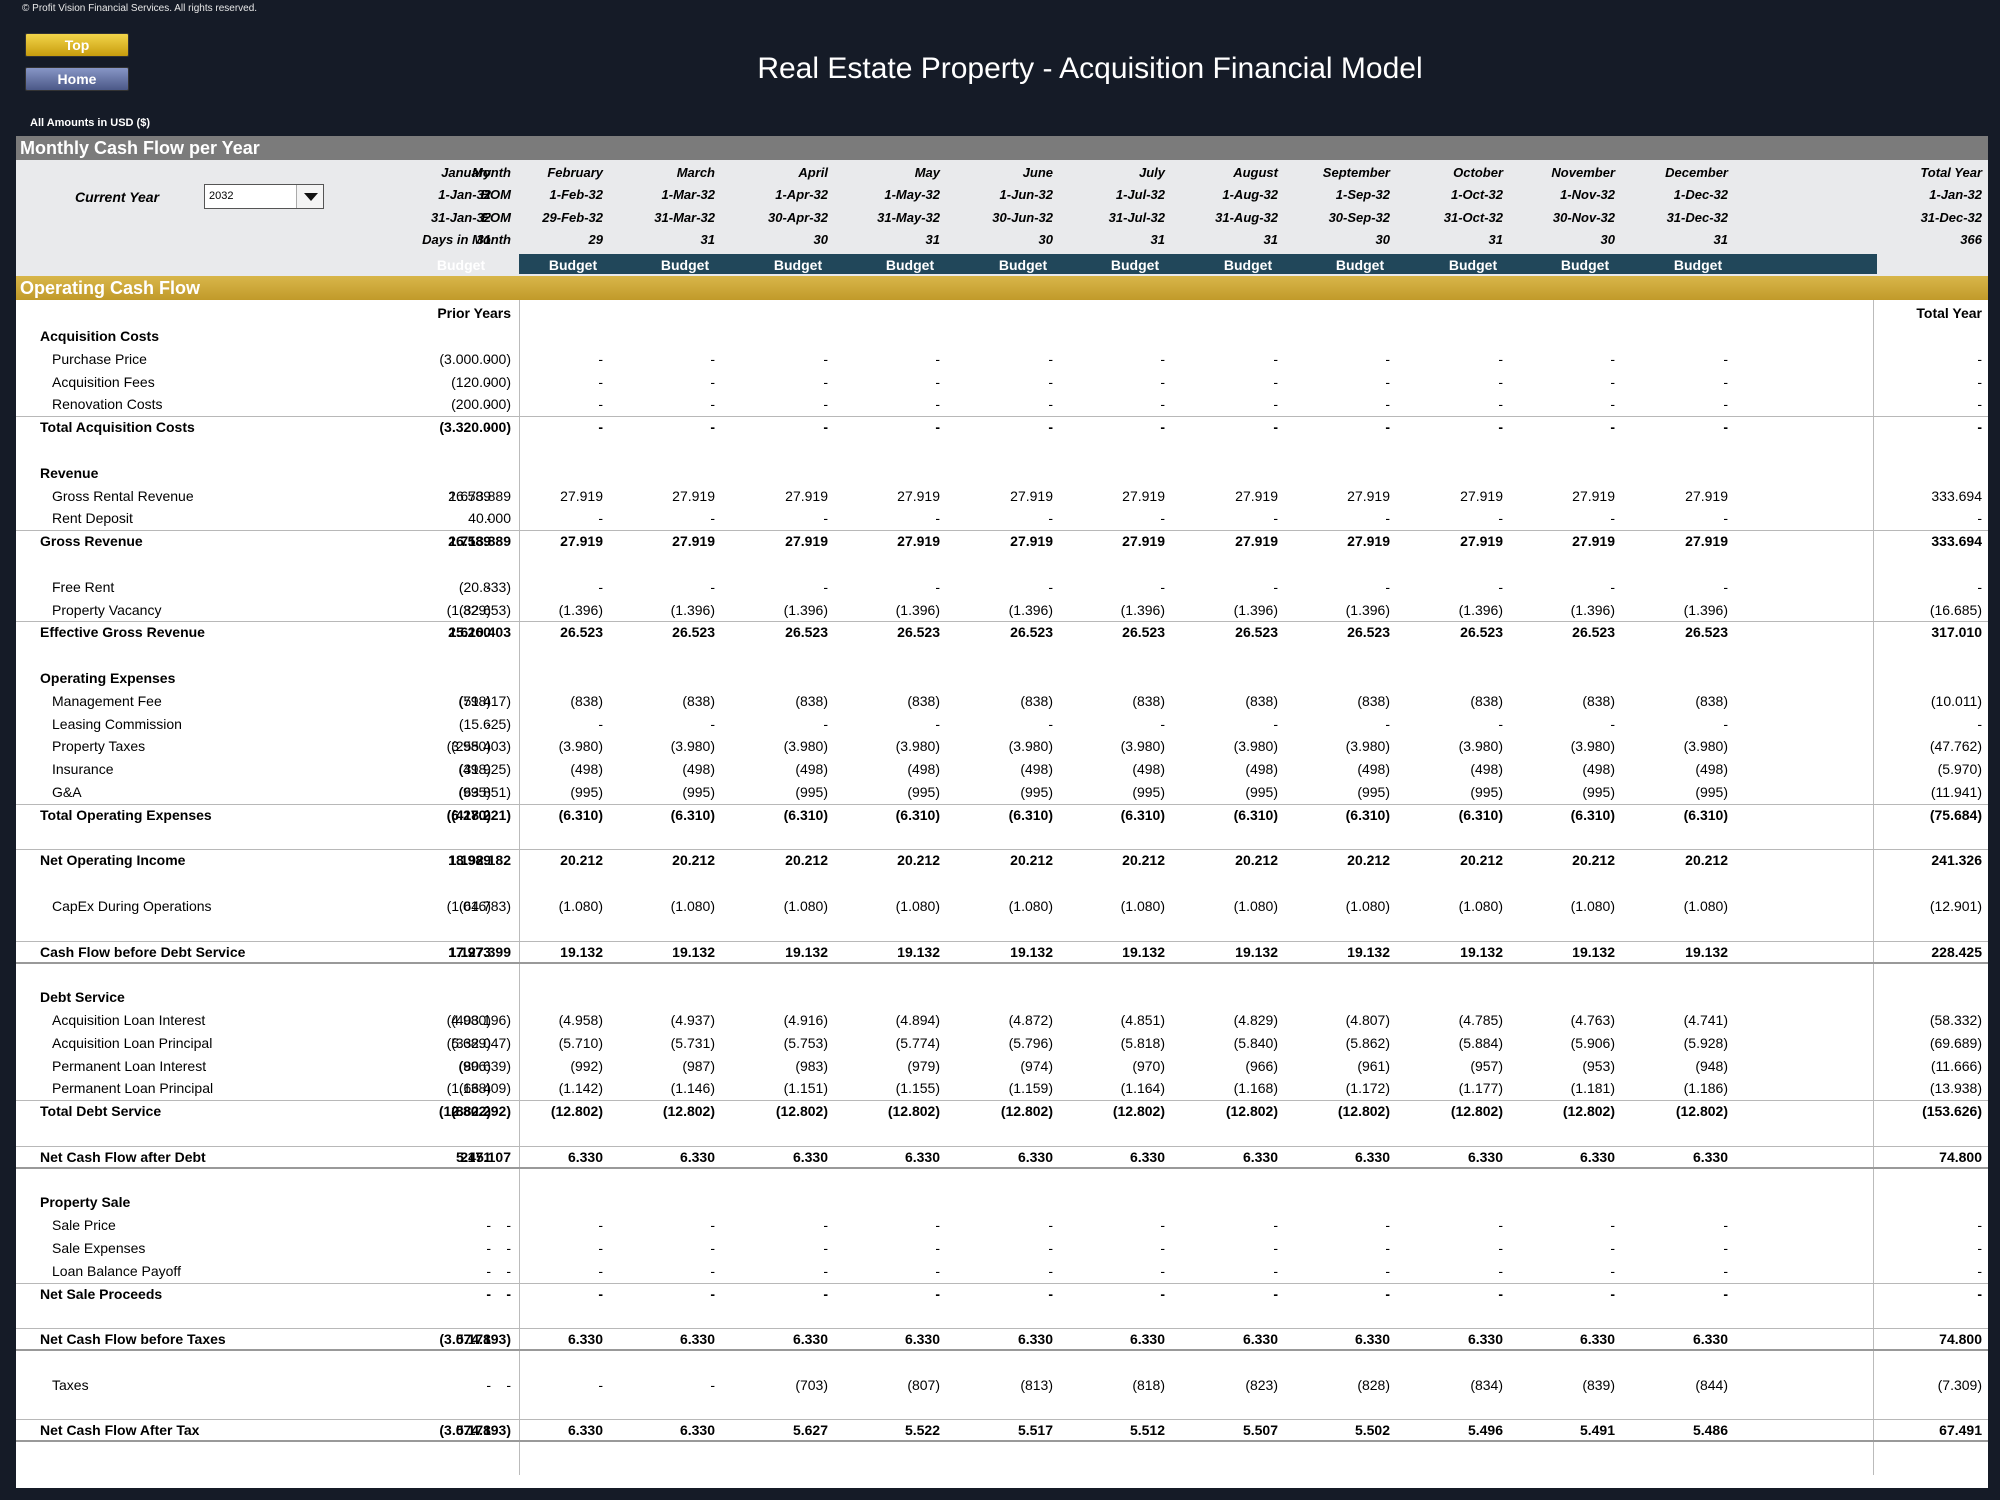 This screenshot has width=2000, height=1500. I want to click on month-value: 5.507, so click(1260, 1430).